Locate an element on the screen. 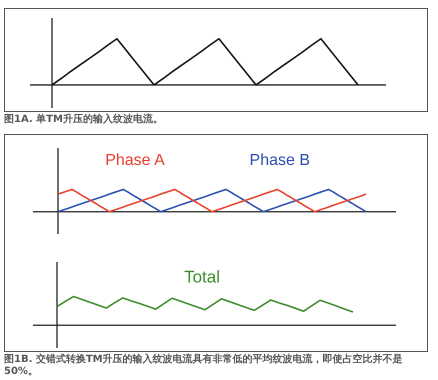 This screenshot has height=380, width=438. caption: 图1A. 单TM升压的输入纹波电流。 is located at coordinates (84, 120).